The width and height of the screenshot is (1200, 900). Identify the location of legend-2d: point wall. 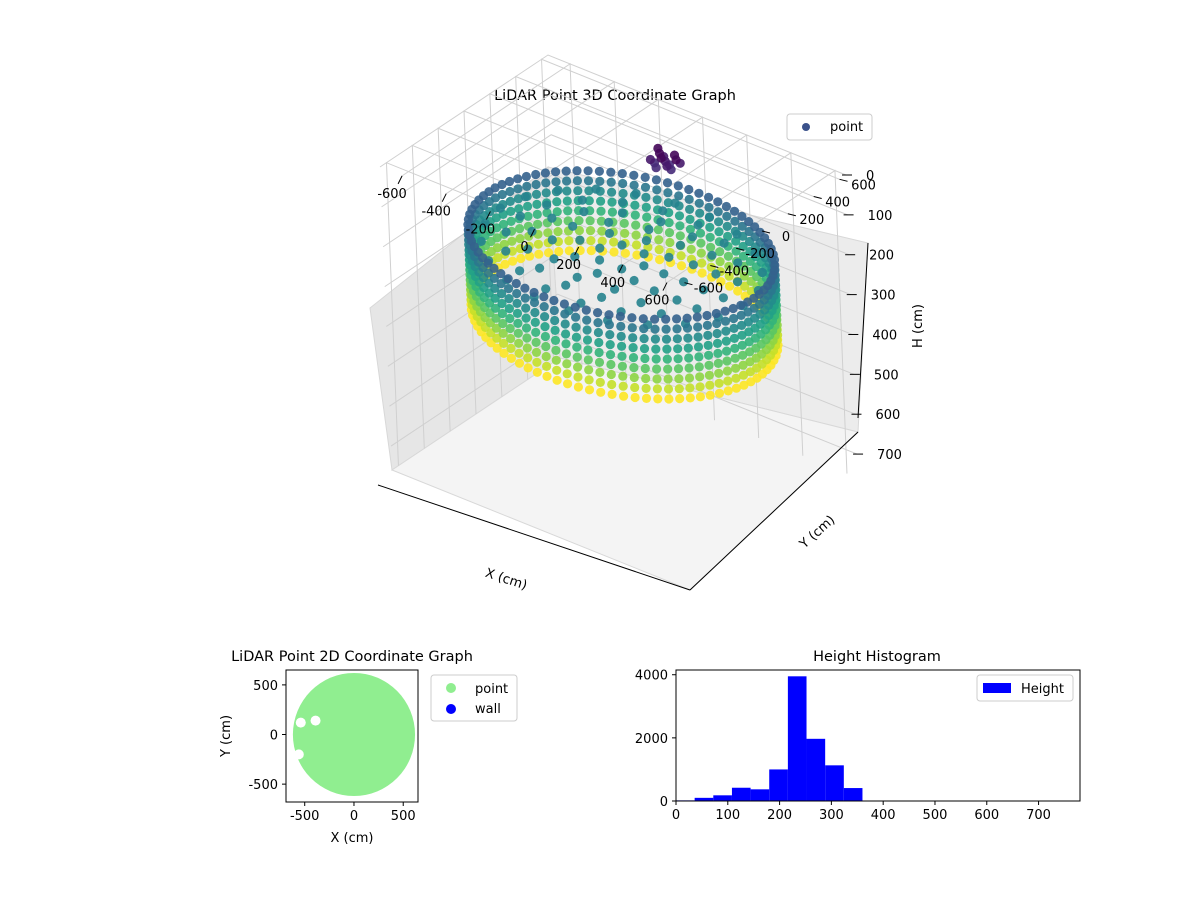
(474, 698).